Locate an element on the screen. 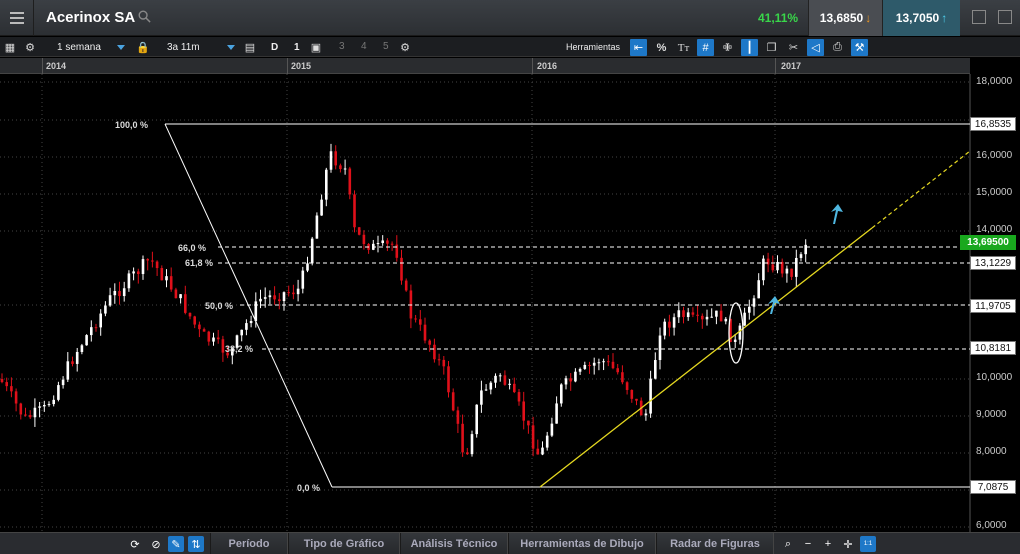 The image size is (1020, 554). chevron-updown-icon: ⇅ is located at coordinates (196, 544).